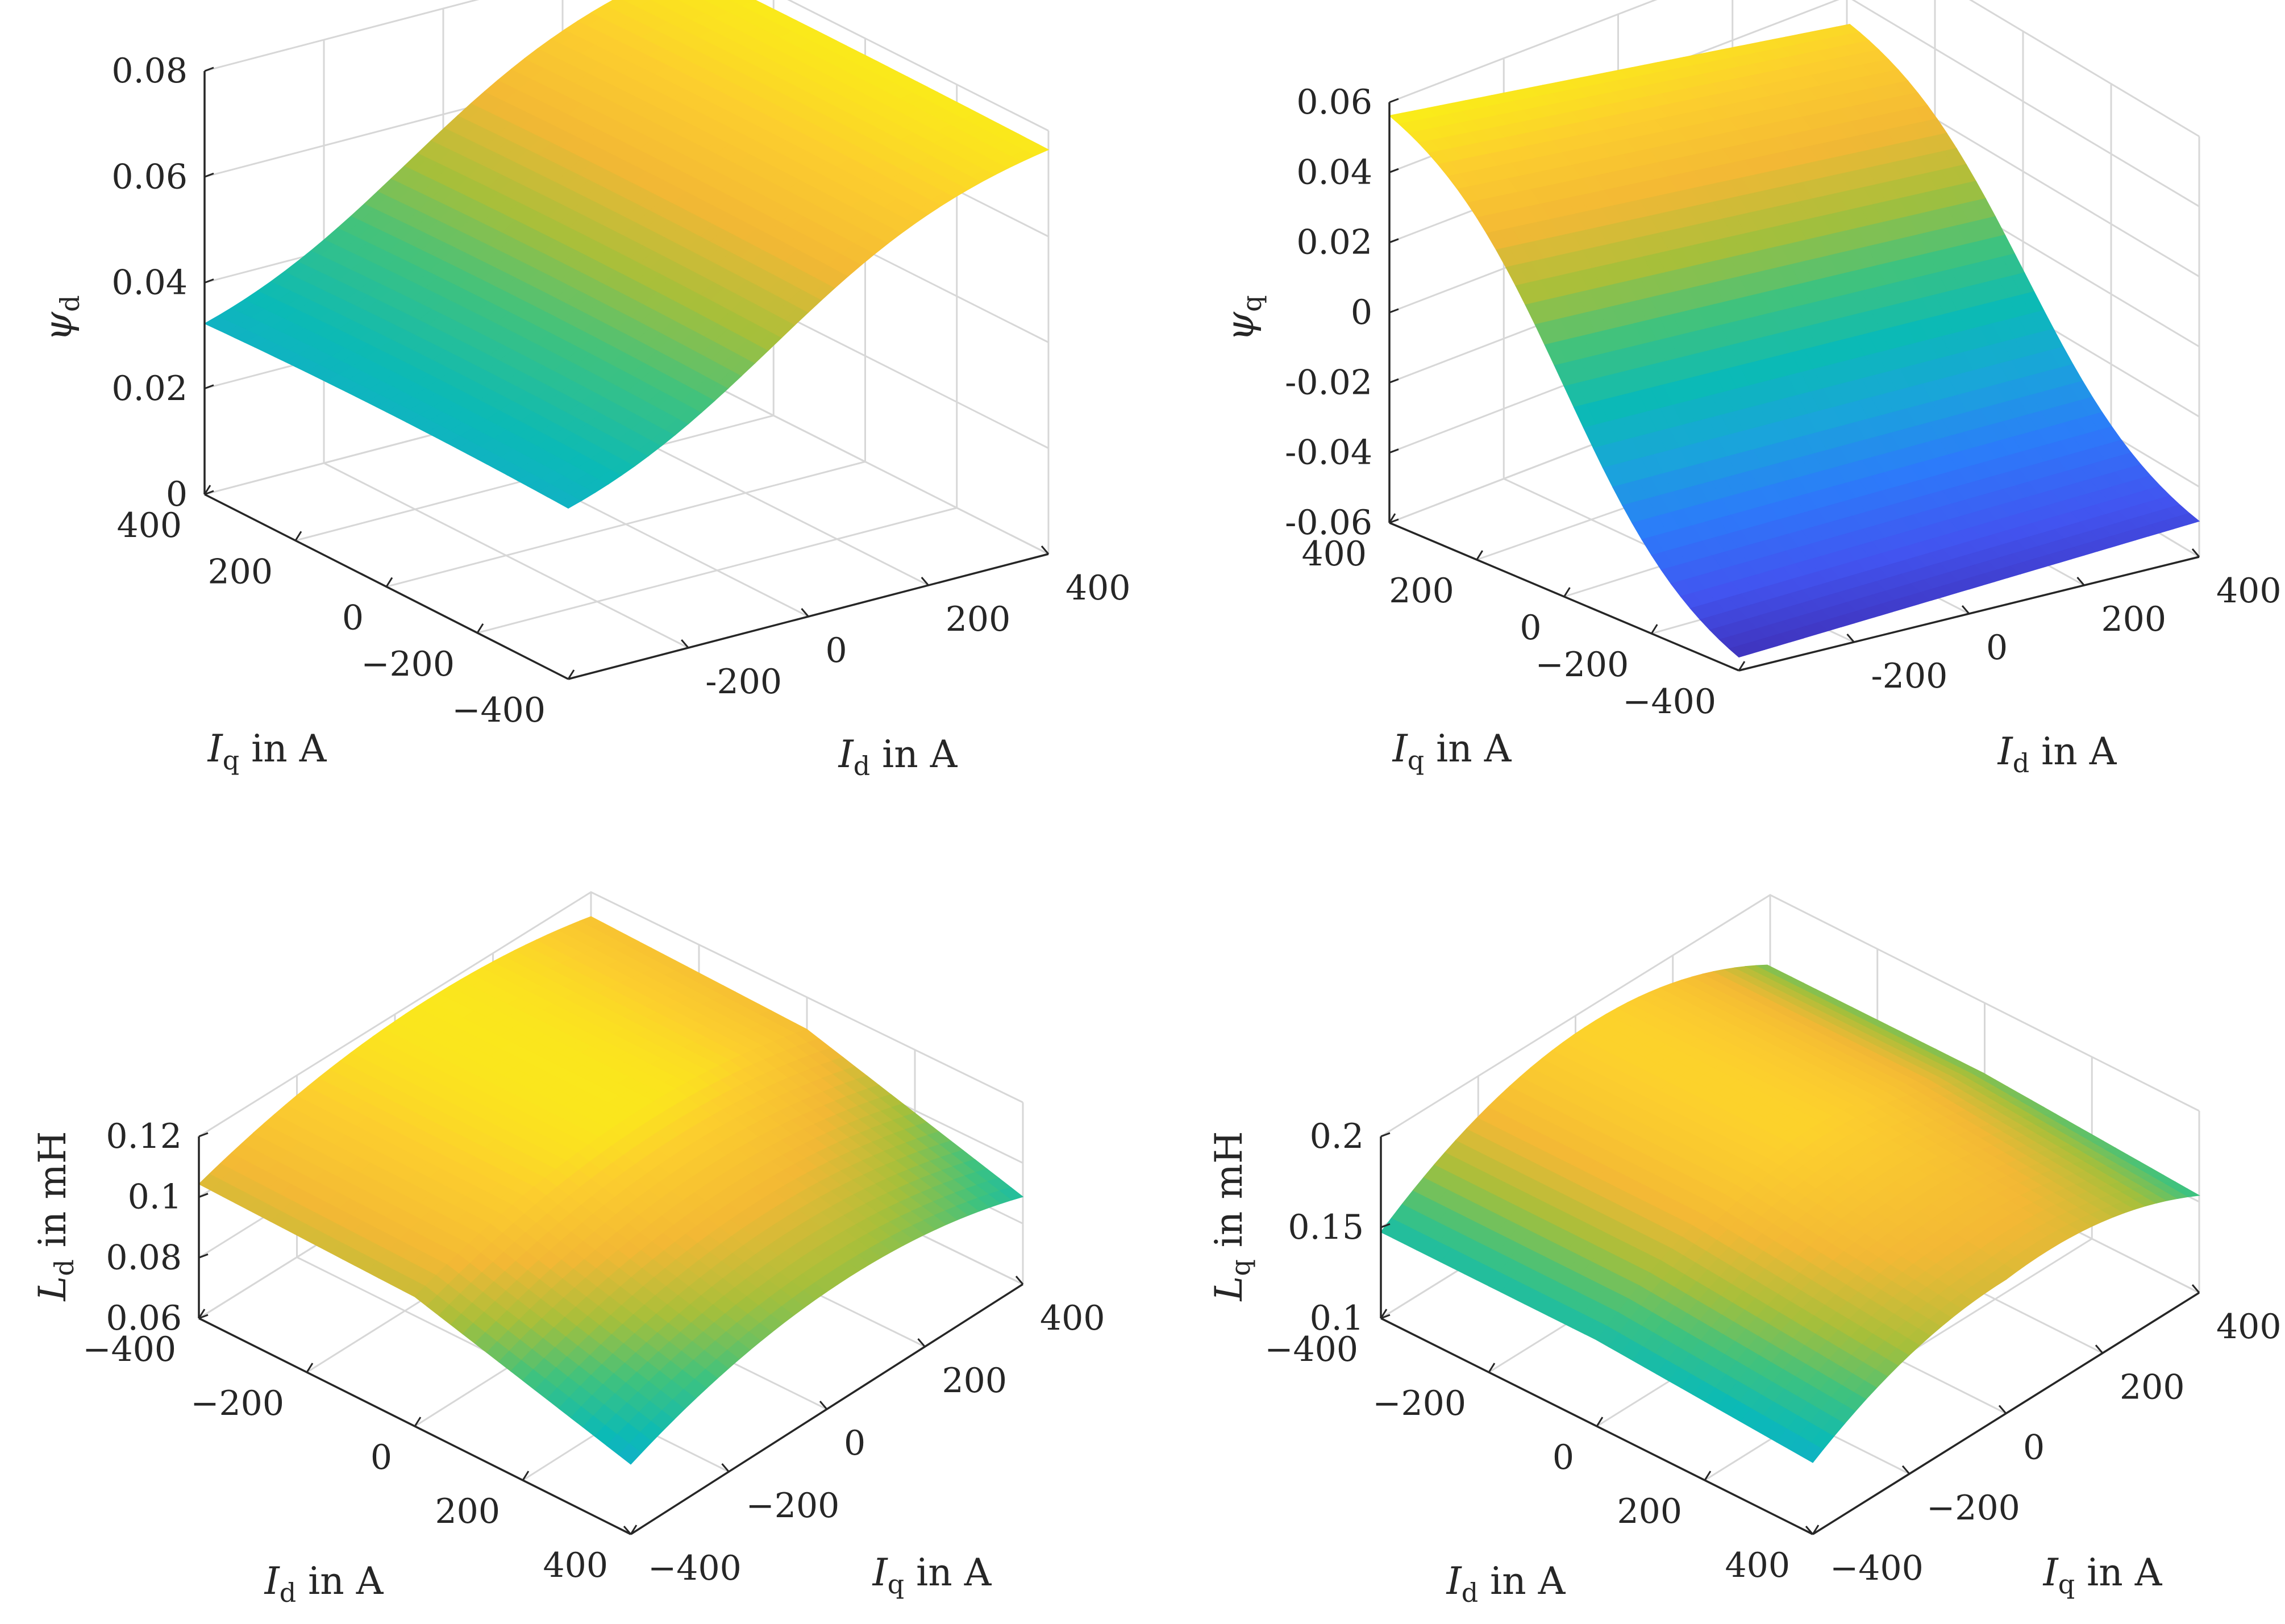 This screenshot has width=2285, height=1624. Describe the element at coordinates (144, 1136) in the screenshot. I see `z-tick-label: 0.12` at that location.